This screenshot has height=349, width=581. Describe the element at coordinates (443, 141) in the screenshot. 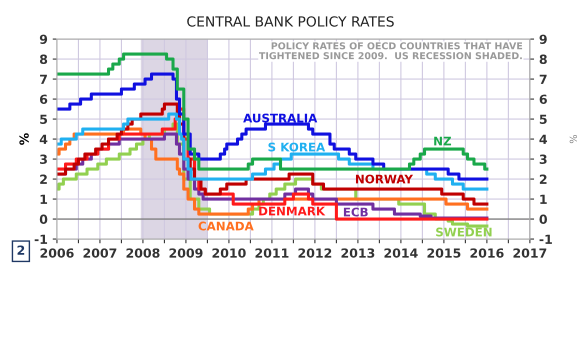

I see `series-label: NZ` at that location.